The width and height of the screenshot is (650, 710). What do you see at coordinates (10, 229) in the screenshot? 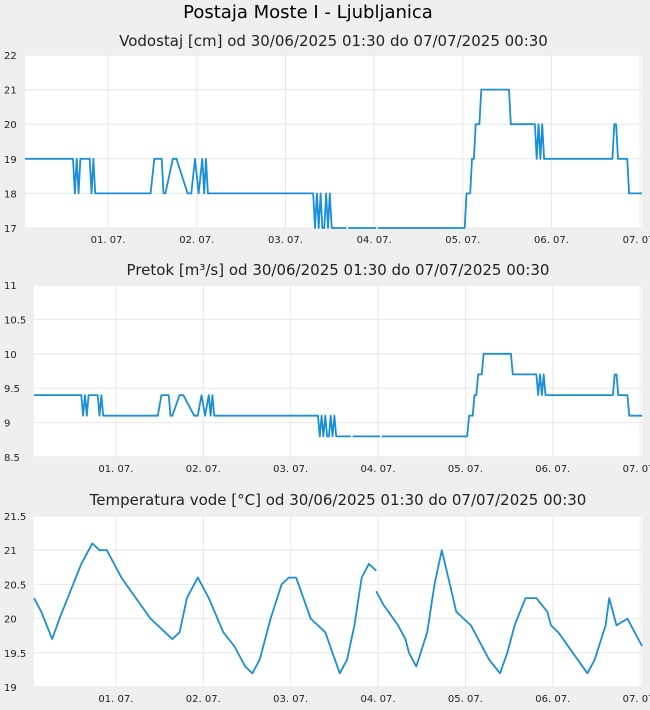
I see `y-tick-label: 17` at bounding box center [10, 229].